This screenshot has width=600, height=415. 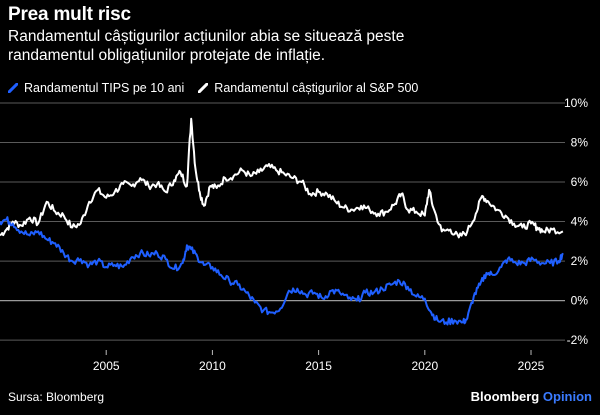 What do you see at coordinates (203, 88) in the screenshot?
I see `legend-swatch-sp500-icon` at bounding box center [203, 88].